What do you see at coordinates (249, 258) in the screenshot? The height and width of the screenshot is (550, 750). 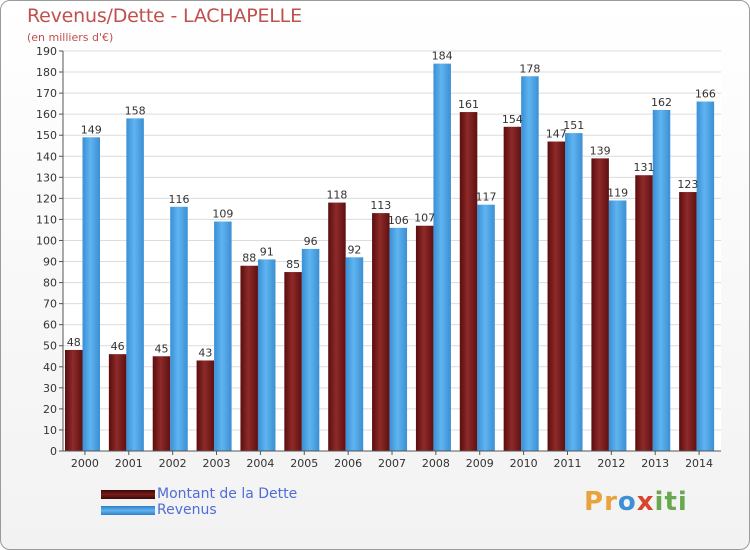 I see `data-label-dette: 88` at bounding box center [249, 258].